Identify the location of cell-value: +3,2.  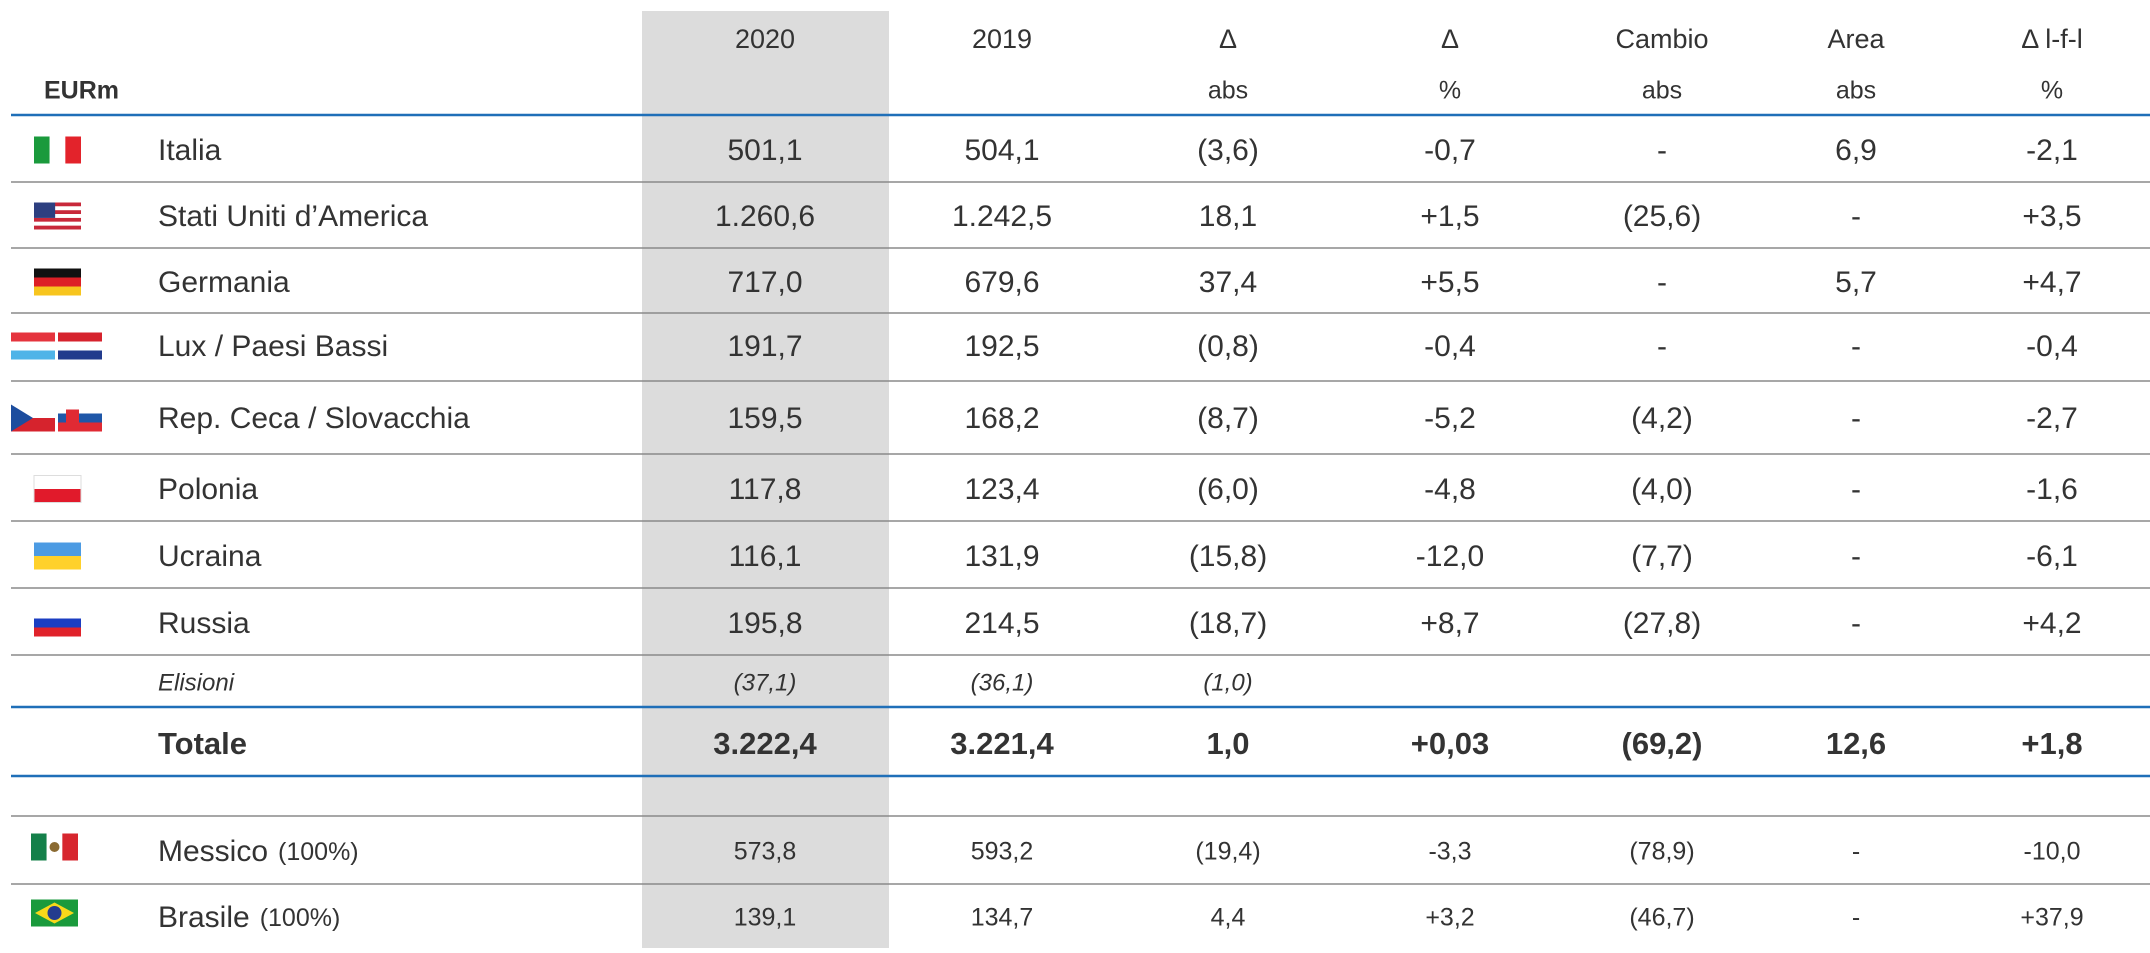
(1449, 918).